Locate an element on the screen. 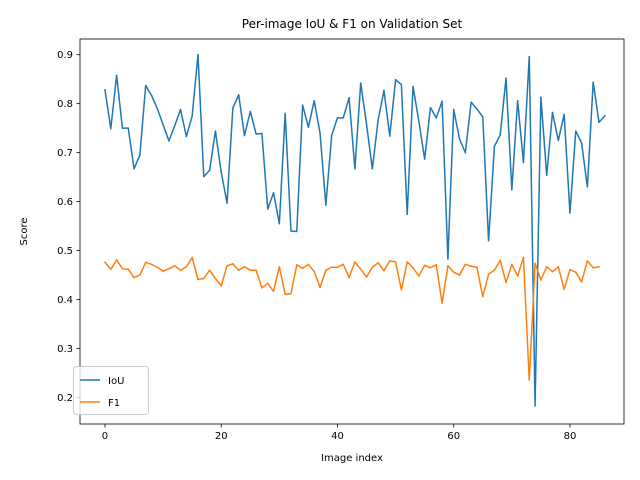  legend-iou-label: IoU is located at coordinates (116, 381).